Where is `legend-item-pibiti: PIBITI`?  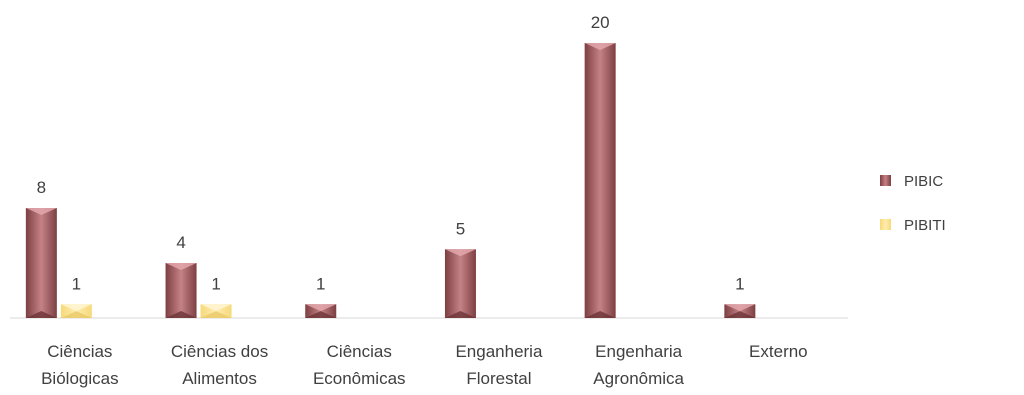 legend-item-pibiti: PIBITI is located at coordinates (913, 225).